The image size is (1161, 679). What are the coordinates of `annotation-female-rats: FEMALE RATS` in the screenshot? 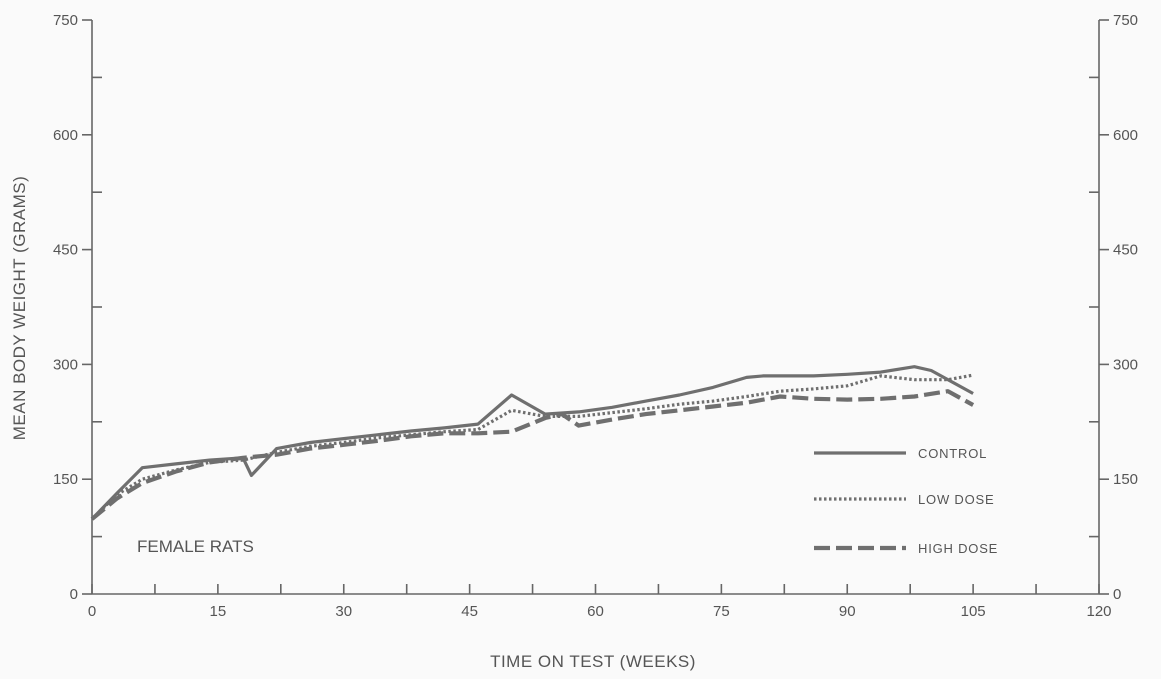 It's located at (195, 546).